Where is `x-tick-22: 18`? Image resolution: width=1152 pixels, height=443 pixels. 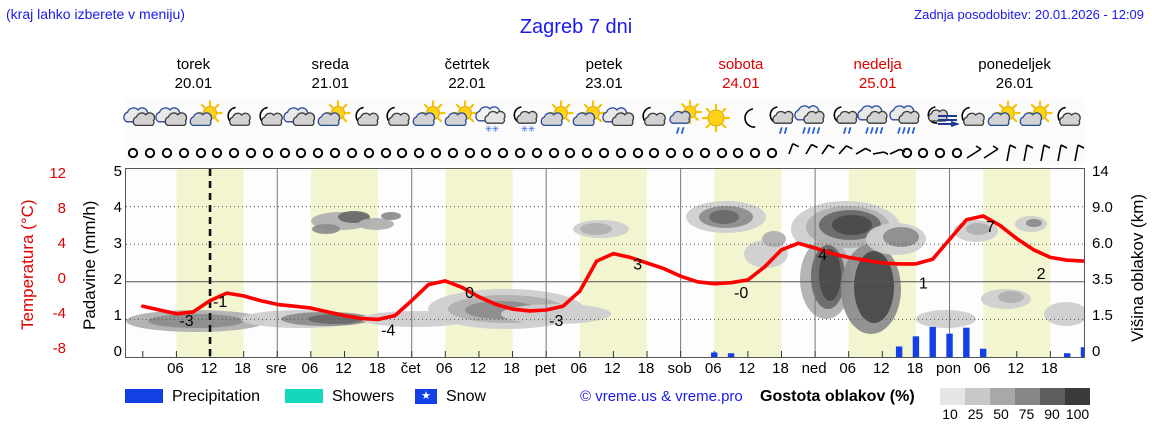 x-tick-22: 18 is located at coordinates (915, 368).